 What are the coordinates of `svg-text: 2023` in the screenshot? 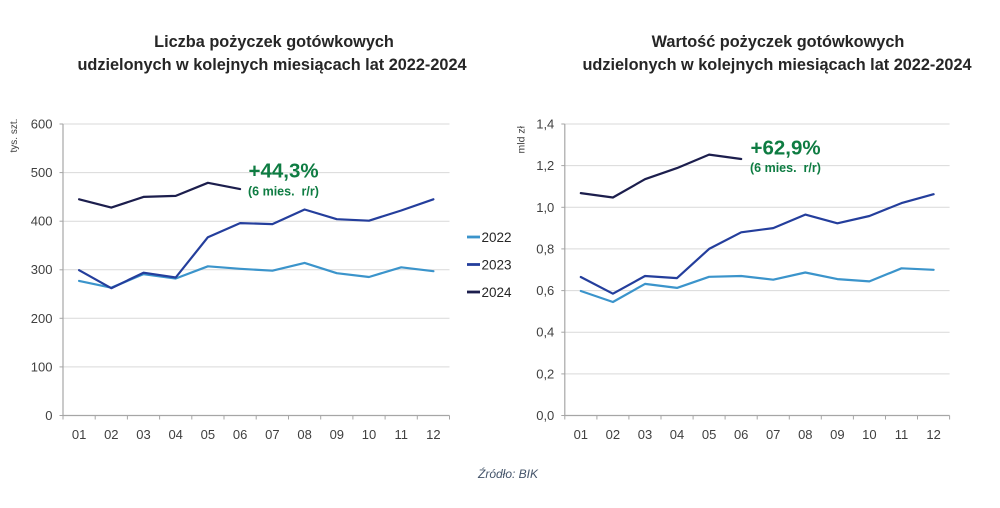 It's located at (497, 264).